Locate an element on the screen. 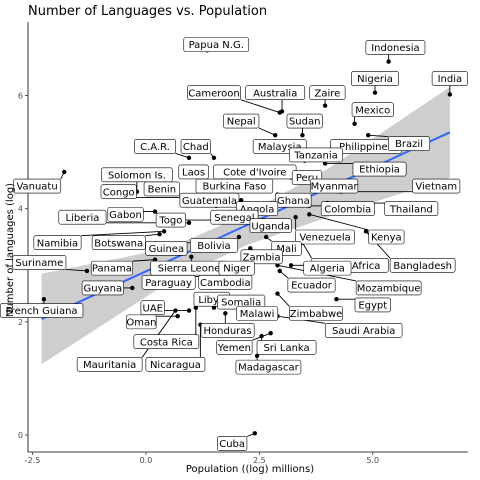 This screenshot has height=480, width=480. point-label: Guinea is located at coordinates (166, 249).